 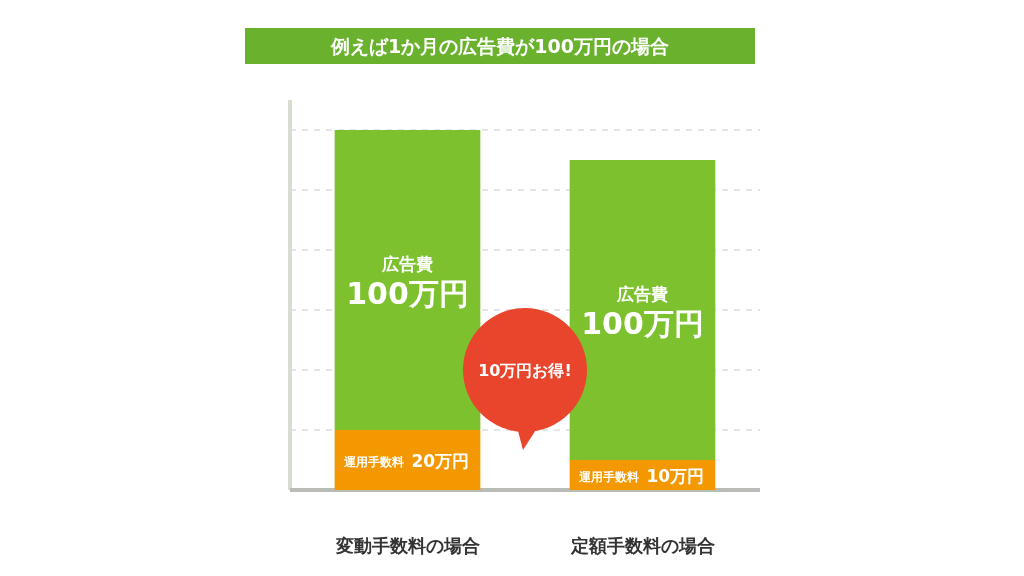 What do you see at coordinates (373, 462) in the screenshot?
I see `text: 運用手数料` at bounding box center [373, 462].